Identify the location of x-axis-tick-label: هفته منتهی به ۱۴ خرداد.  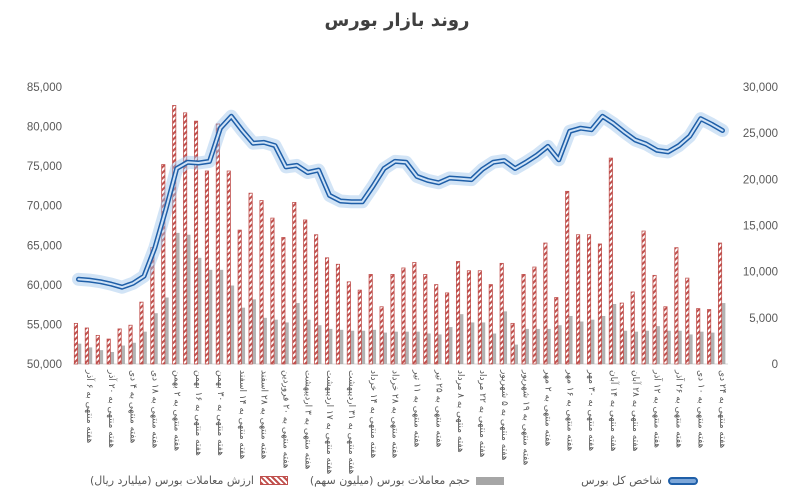
(373, 414).